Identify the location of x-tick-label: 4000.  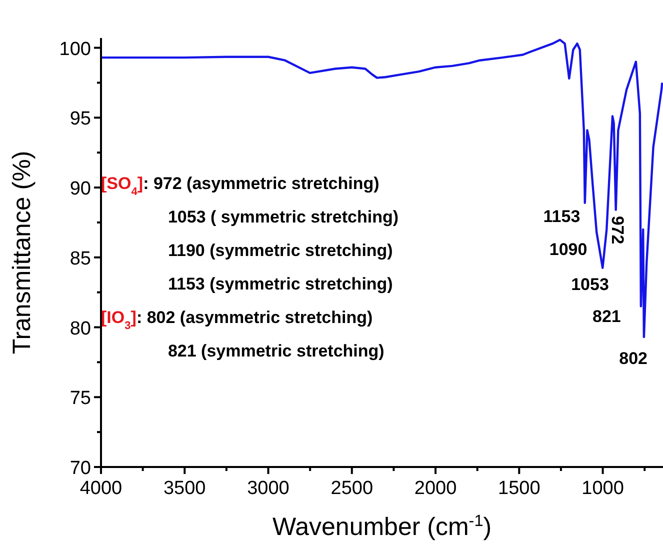
(101, 488).